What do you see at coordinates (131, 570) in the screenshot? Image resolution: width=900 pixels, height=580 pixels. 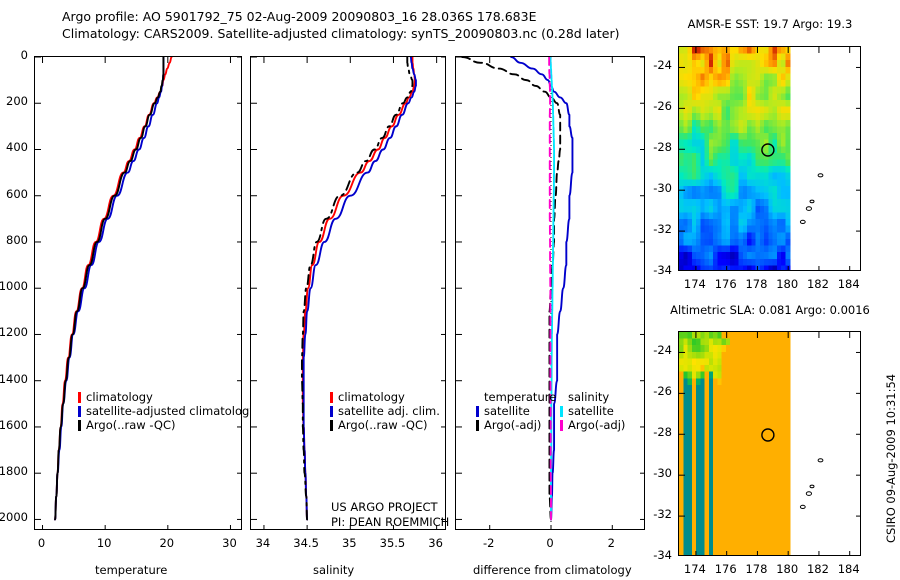 I see `temperature-axis-label: temperature` at bounding box center [131, 570].